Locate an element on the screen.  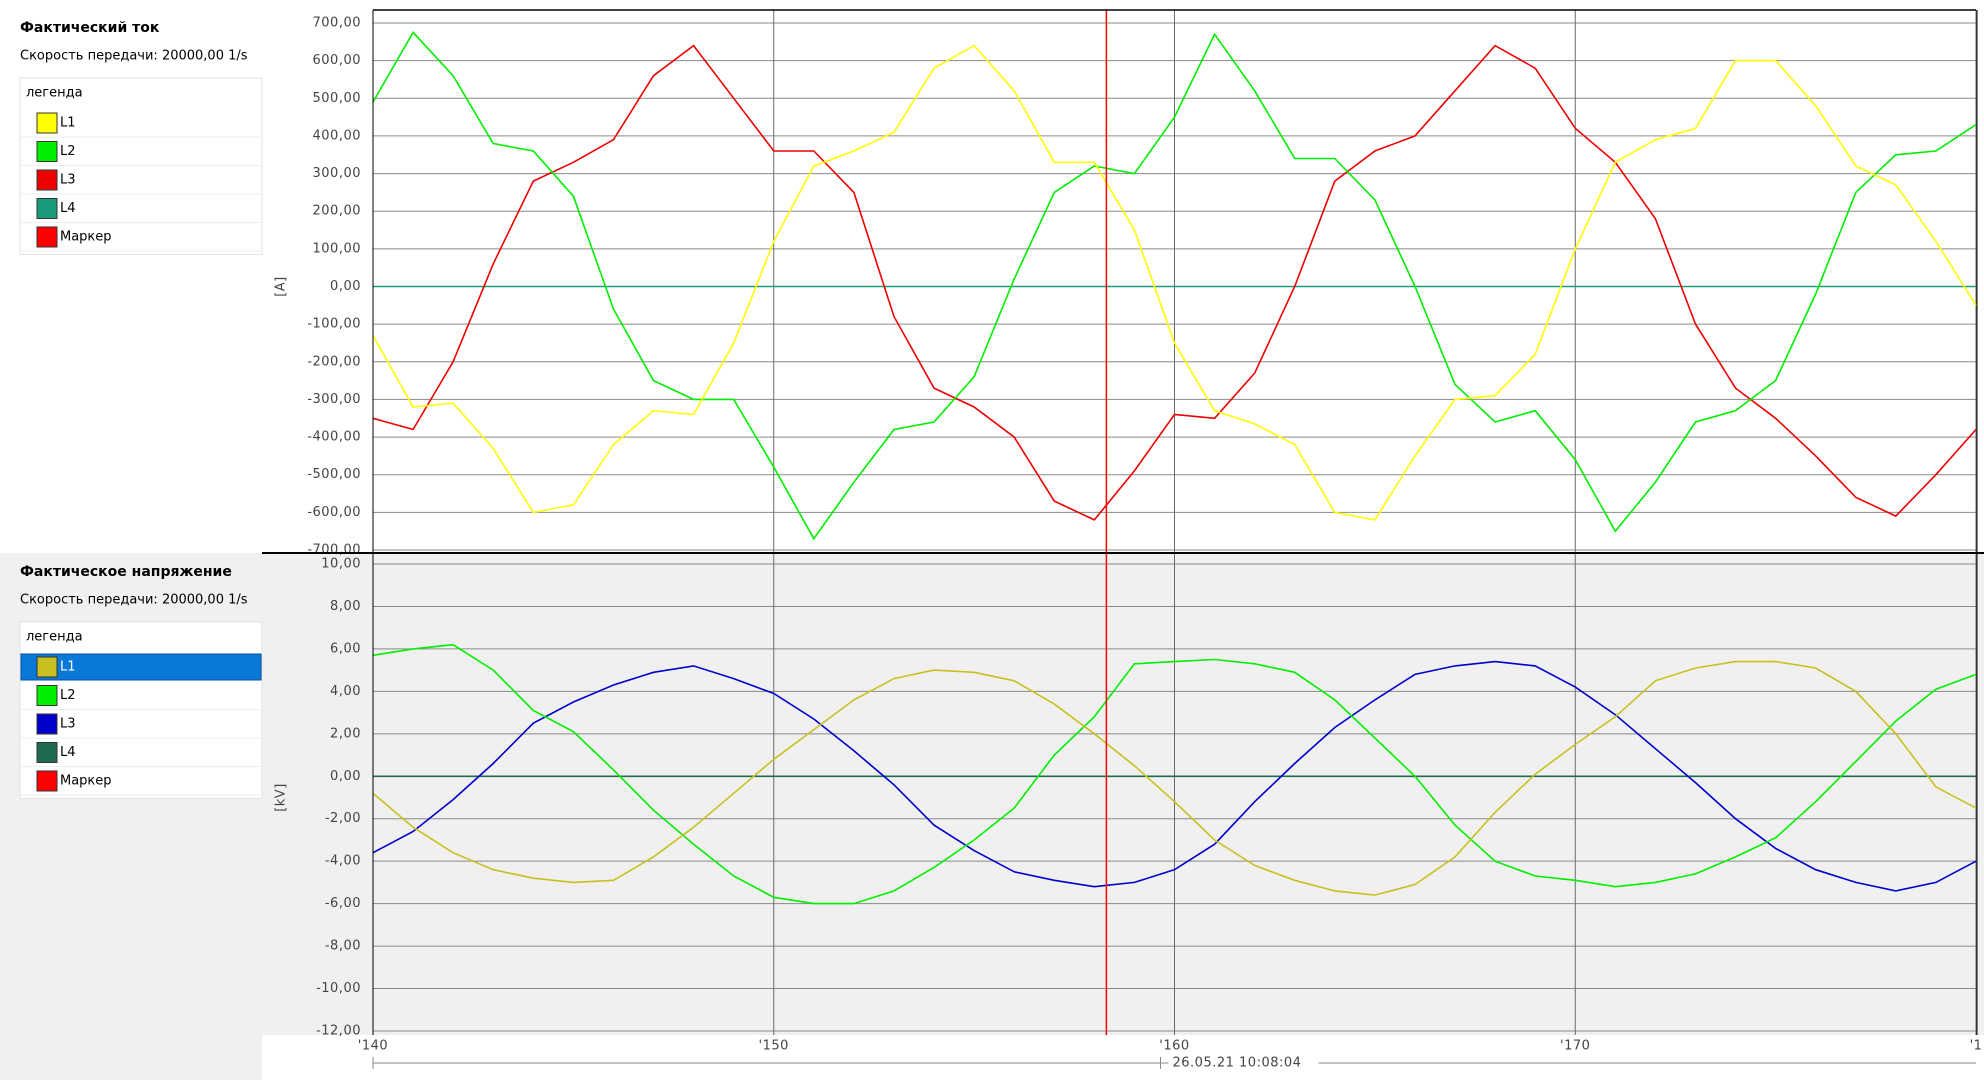
y-tick-label: 4,00 is located at coordinates (345, 691).